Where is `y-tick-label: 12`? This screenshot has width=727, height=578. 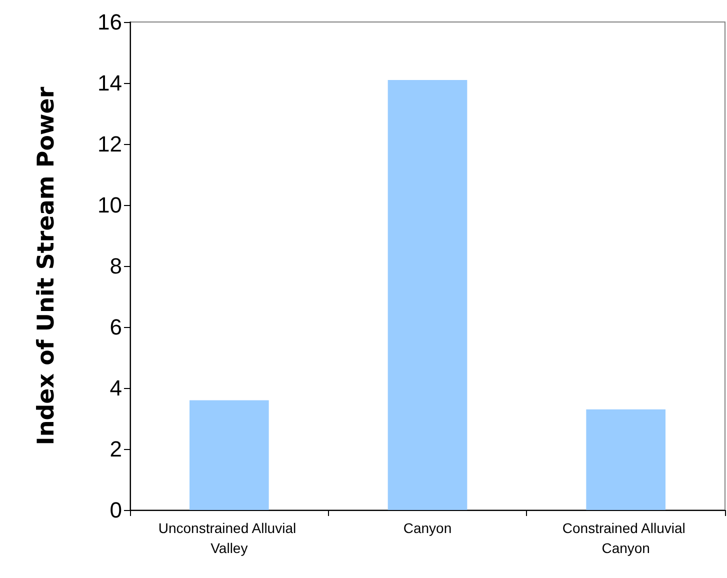
y-tick-label: 12 is located at coordinates (110, 144).